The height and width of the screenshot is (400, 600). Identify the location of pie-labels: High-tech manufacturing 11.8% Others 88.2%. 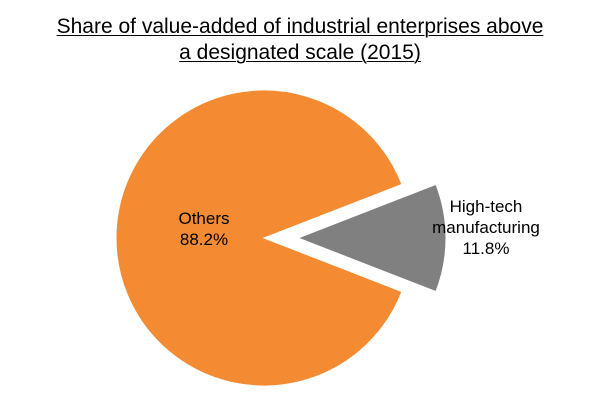
(358, 227).